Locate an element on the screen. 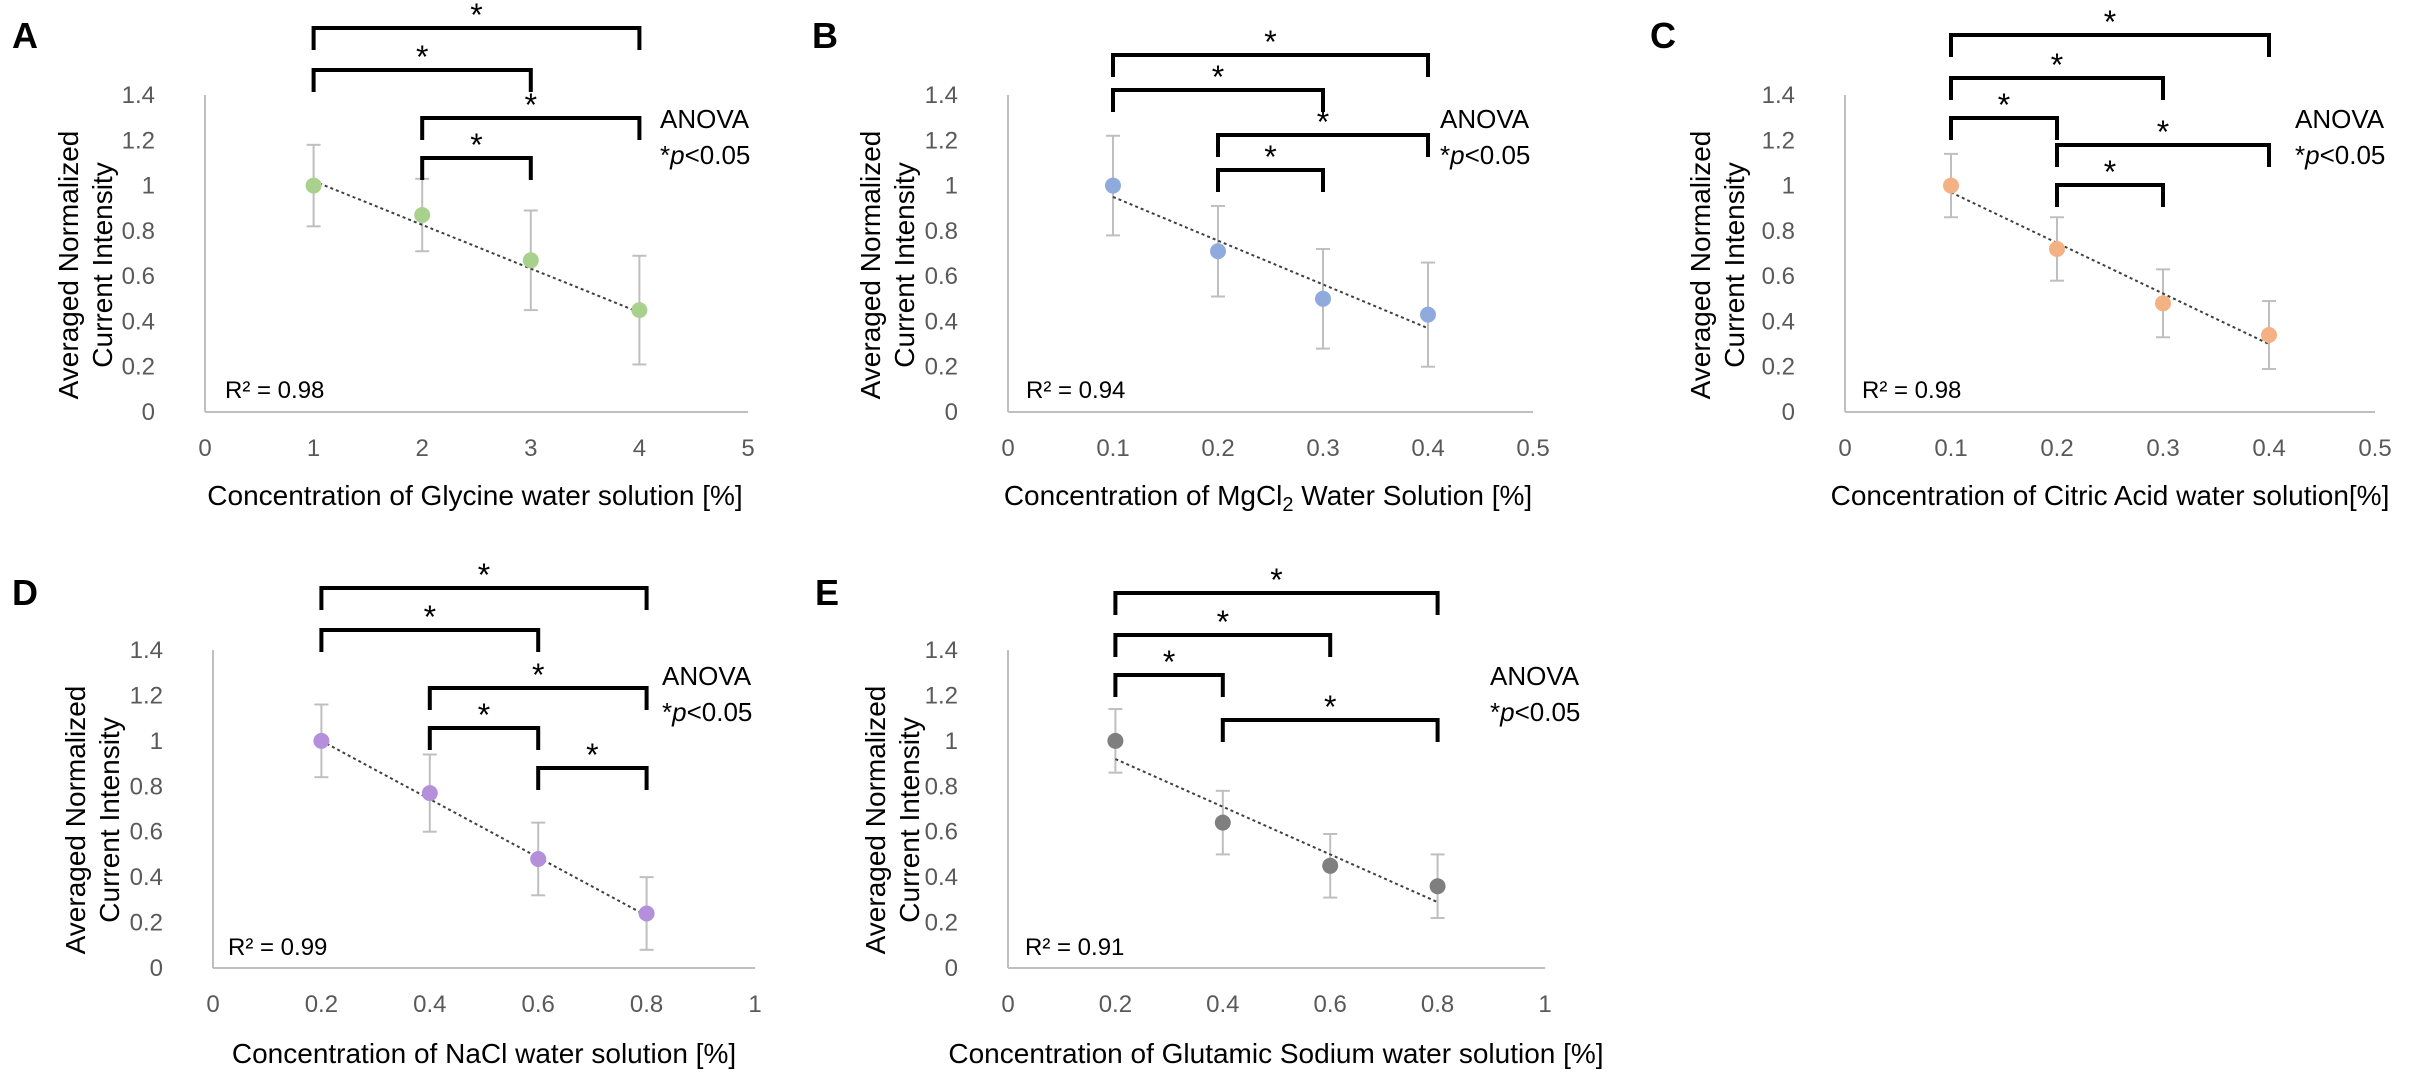 This screenshot has height=1074, width=2423. r-squared-label: R² = 0.91 is located at coordinates (1074, 947).